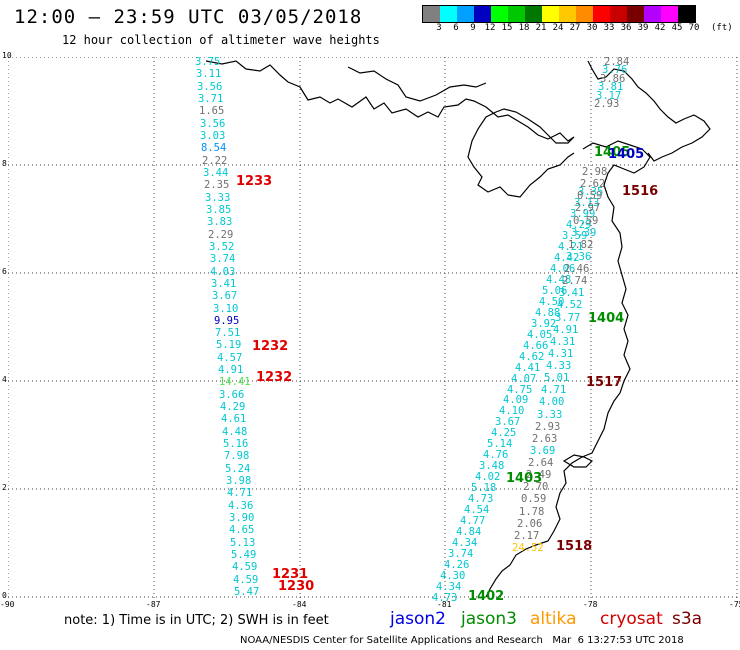  I want to click on wave-height-value: 2.98, so click(595, 172).